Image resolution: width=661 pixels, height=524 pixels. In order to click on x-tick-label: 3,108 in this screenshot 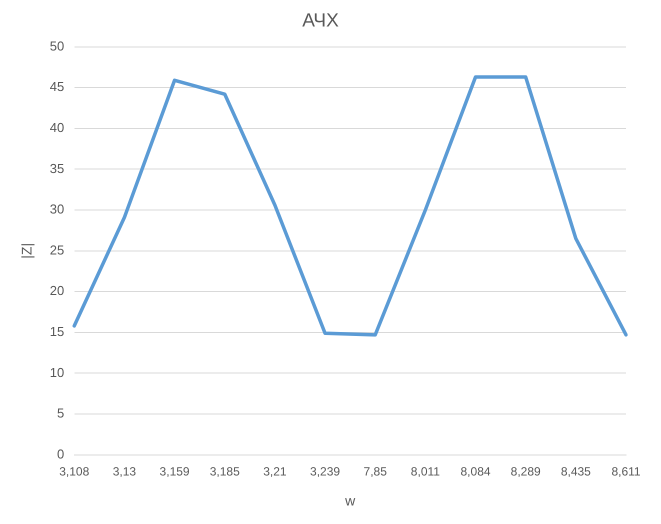, I will do `click(74, 471)`.